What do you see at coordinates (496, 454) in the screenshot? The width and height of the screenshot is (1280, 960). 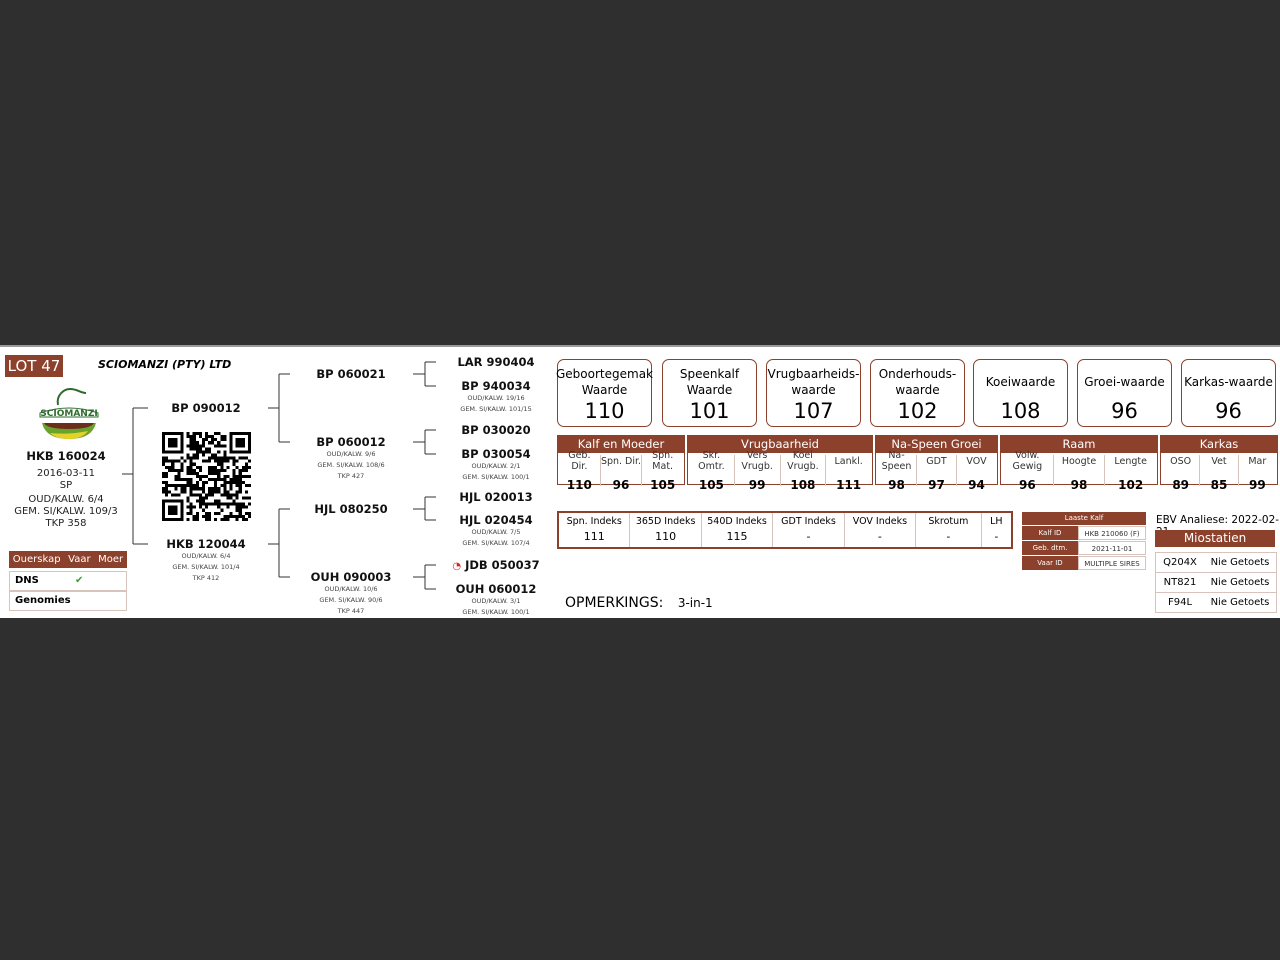 I see `g3-id: BP 030054` at bounding box center [496, 454].